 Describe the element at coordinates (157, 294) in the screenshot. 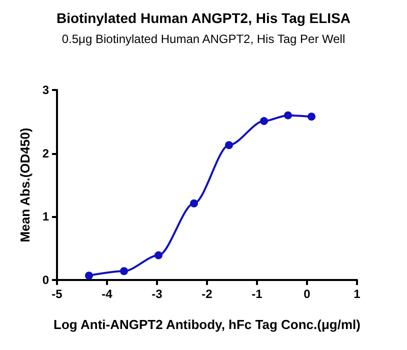

I see `x-tick-label: -3` at that location.